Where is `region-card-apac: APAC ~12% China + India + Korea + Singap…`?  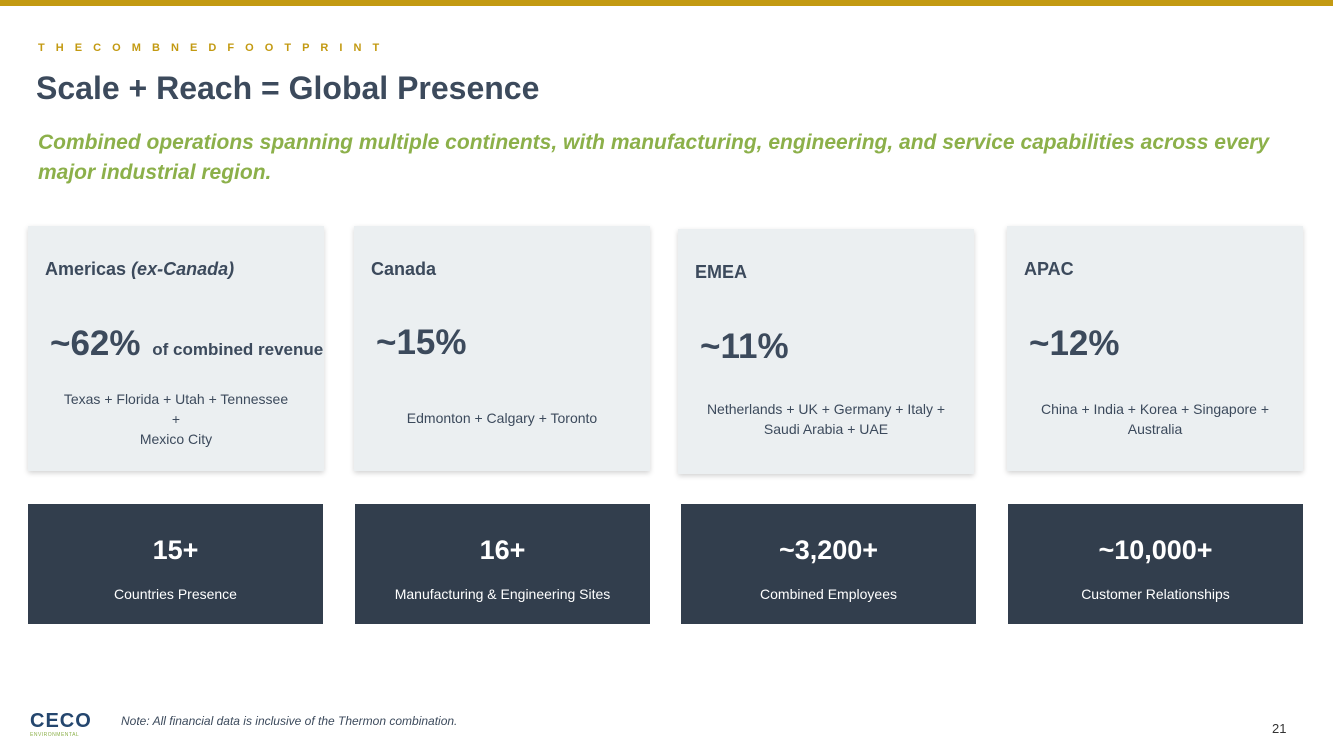 region-card-apac: APAC ~12% China + India + Korea + Singap… is located at coordinates (1155, 348).